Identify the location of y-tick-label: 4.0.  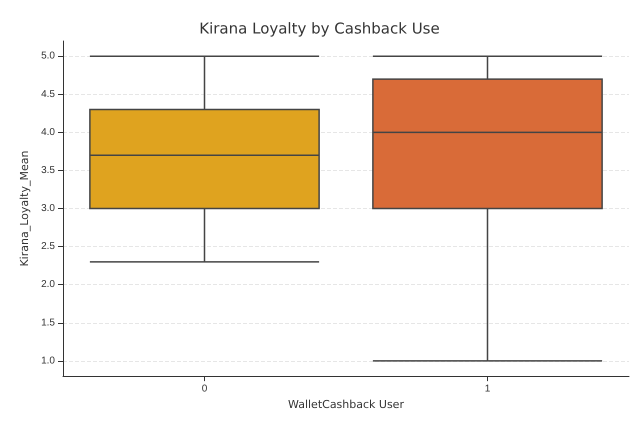
(48, 132).